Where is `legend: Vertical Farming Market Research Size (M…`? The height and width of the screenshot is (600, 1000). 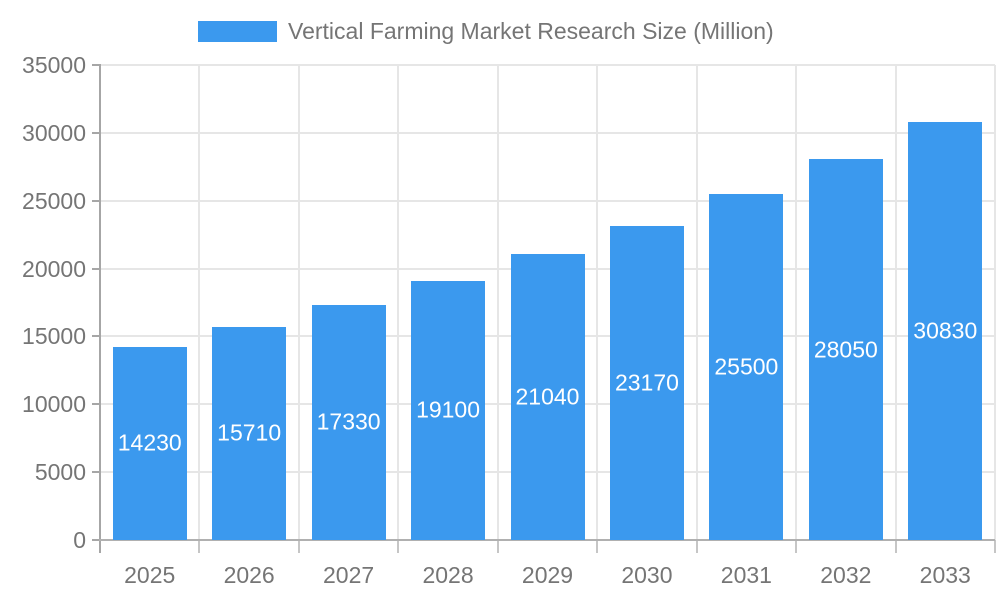 legend: Vertical Farming Market Research Size (M… is located at coordinates (486, 31).